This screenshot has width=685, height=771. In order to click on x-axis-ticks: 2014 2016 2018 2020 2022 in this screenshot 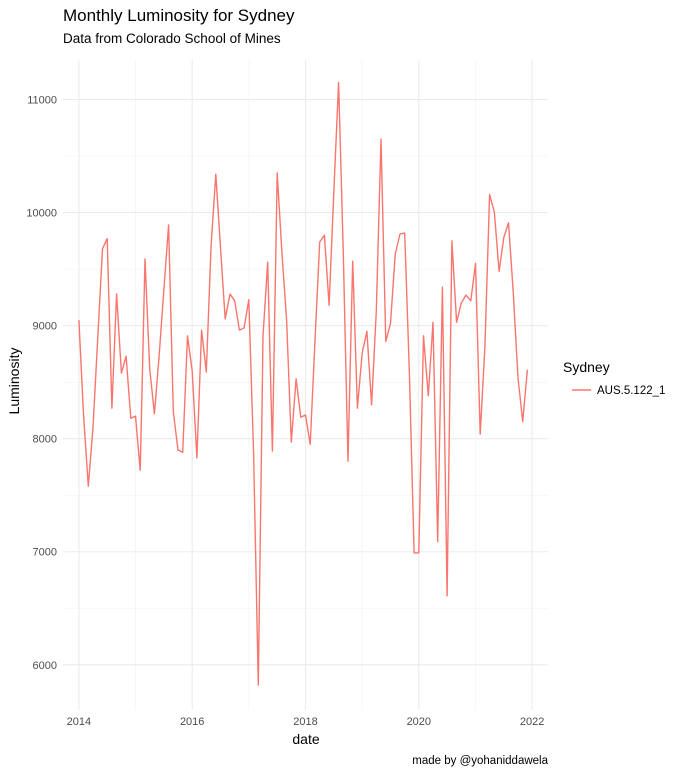, I will do `click(306, 722)`.